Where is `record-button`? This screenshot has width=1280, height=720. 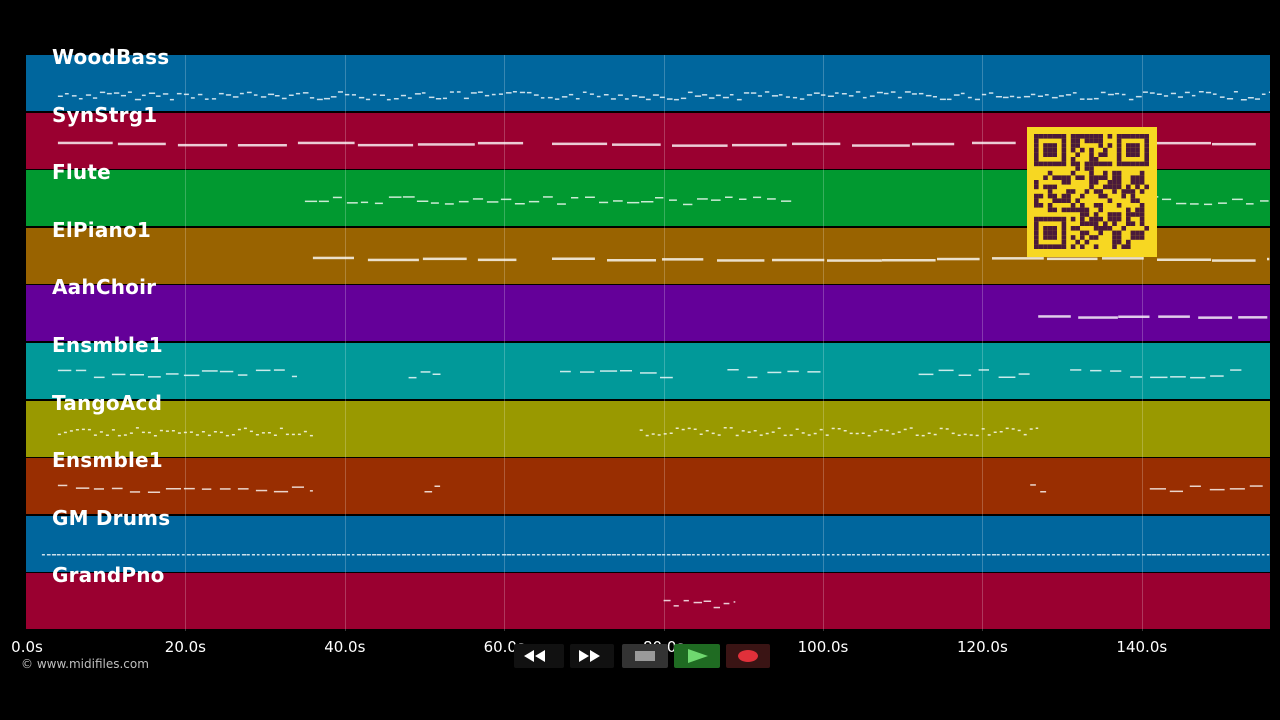
record-button is located at coordinates (748, 656).